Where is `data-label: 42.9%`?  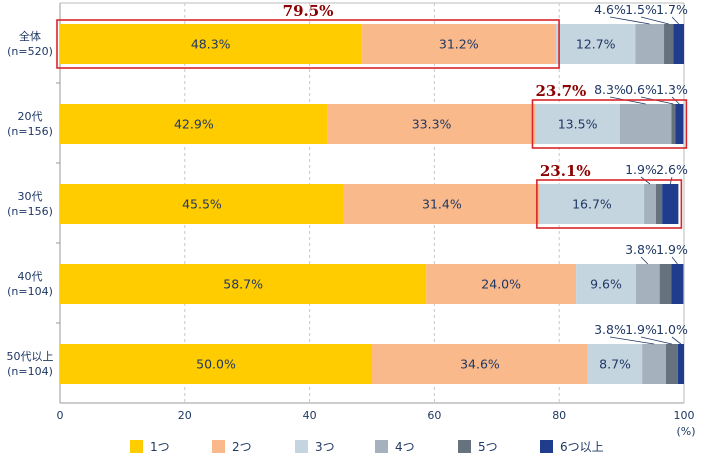
data-label: 42.9% is located at coordinates (194, 124).